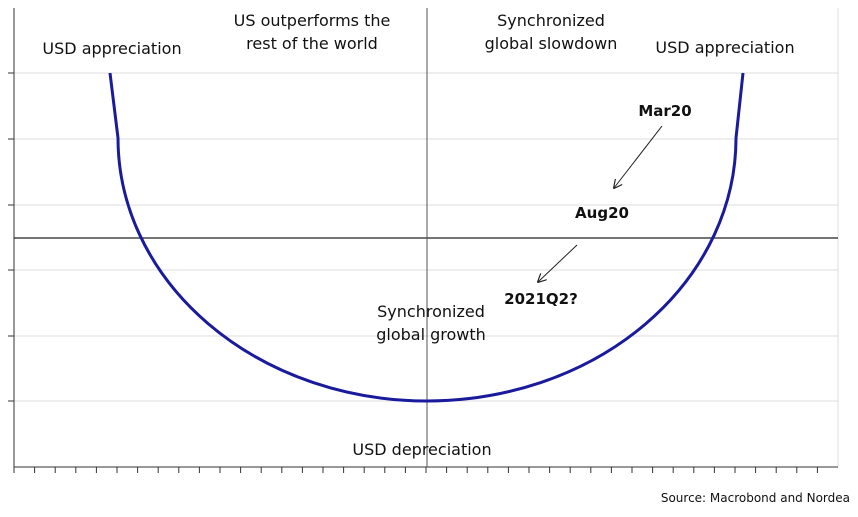 The width and height of the screenshot is (858, 517). Describe the element at coordinates (551, 43) in the screenshot. I see `label: global slowdown` at that location.